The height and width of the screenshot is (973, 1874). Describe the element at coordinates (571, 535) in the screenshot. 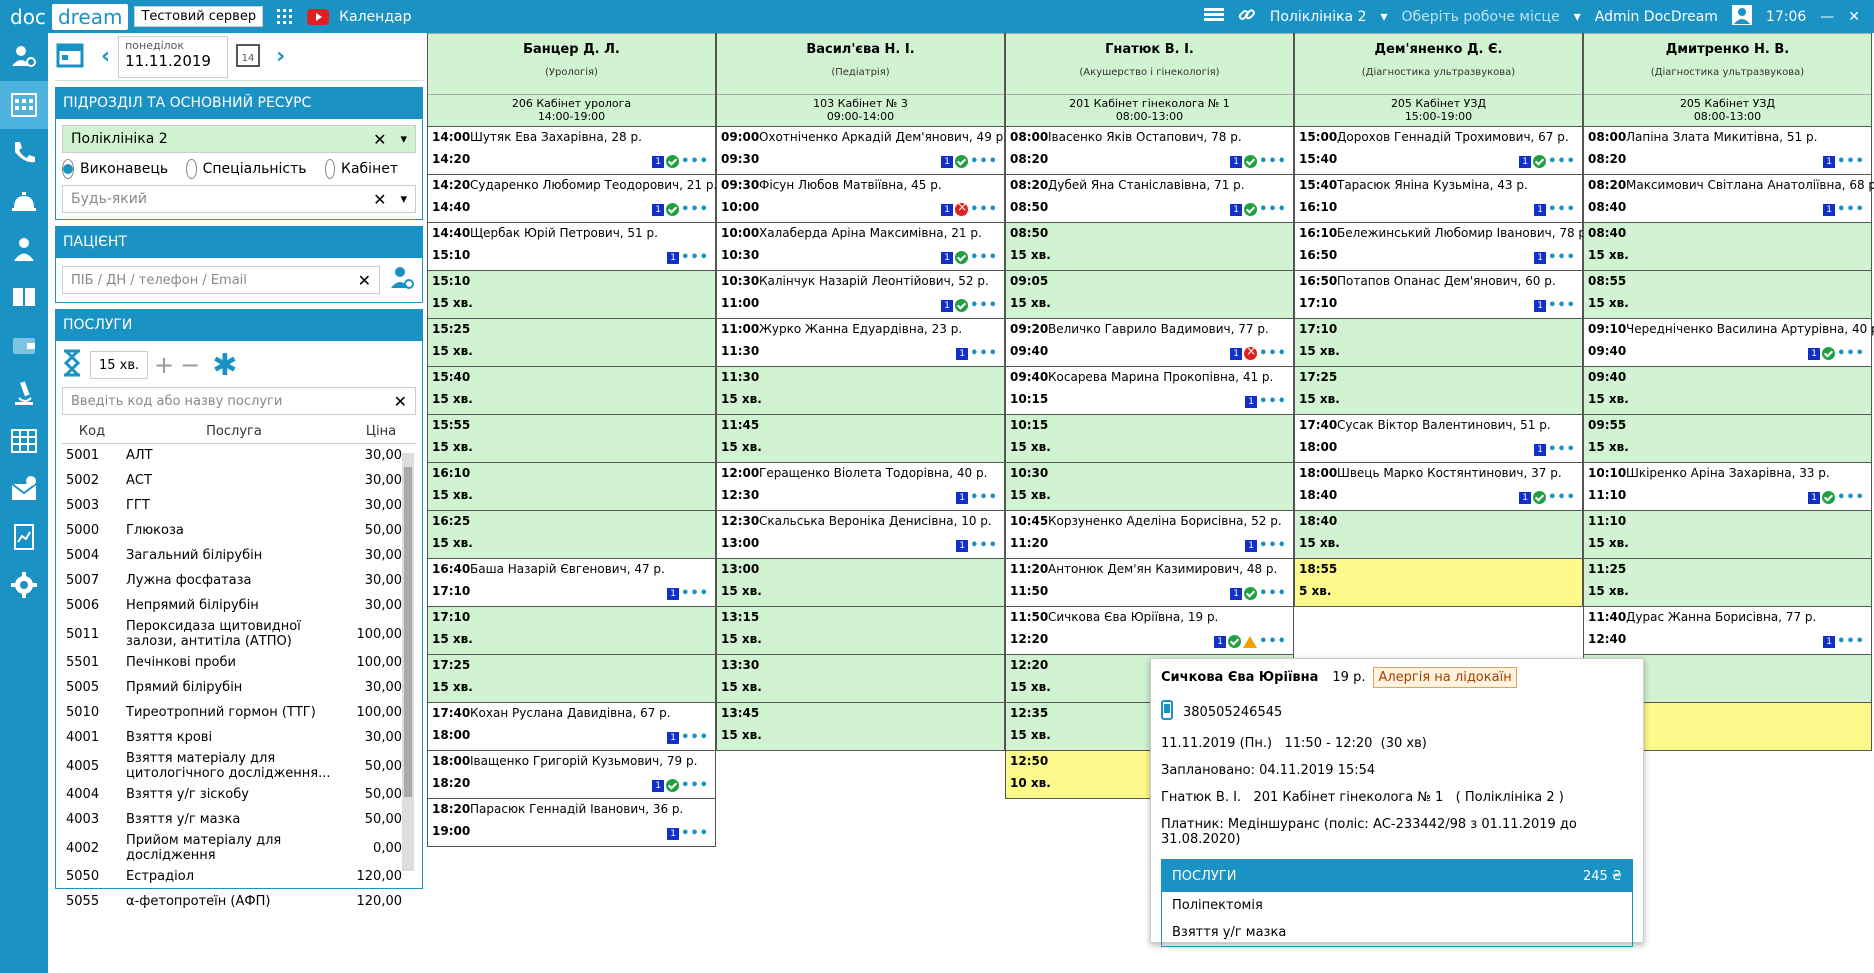

I see `free-slot: 16:25 15 хв.` at that location.